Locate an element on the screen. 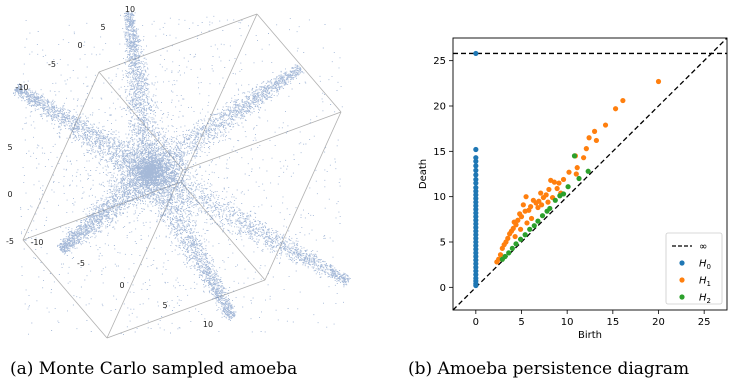 The height and width of the screenshot is (384, 734). x-axis-label: Birth is located at coordinates (590, 335).